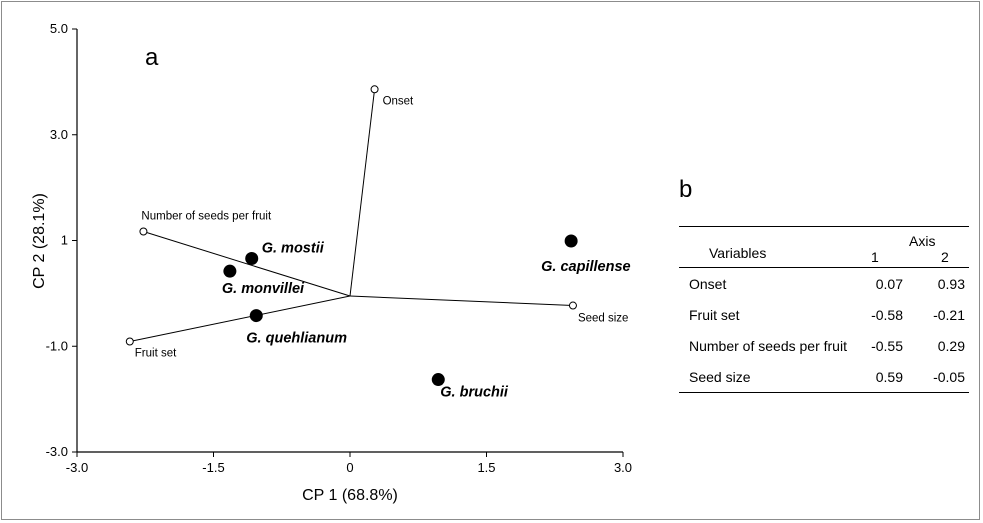 Image resolution: width=983 pixels, height=523 pixels. I want to click on species-label: G. capillense, so click(585, 267).